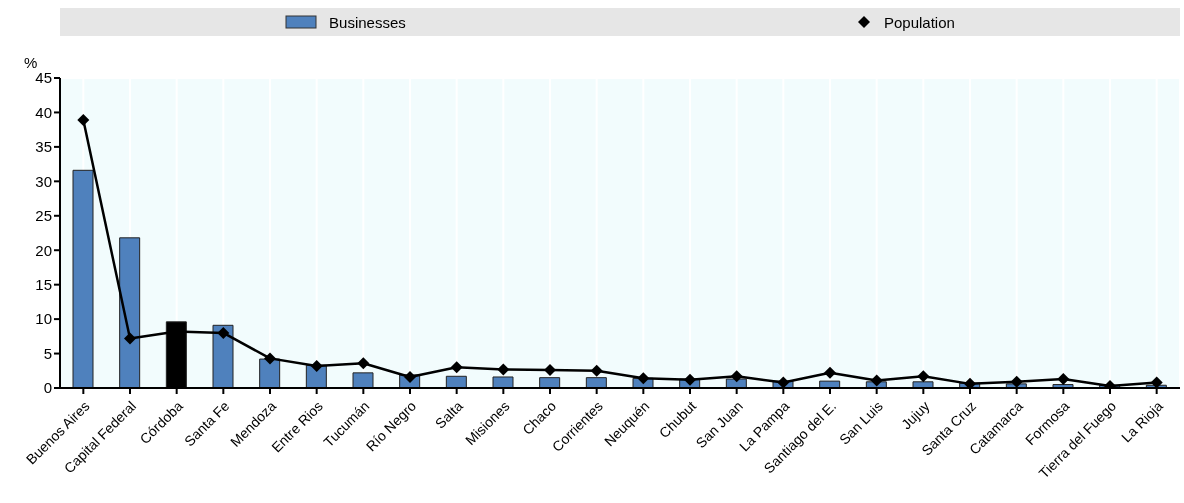 Image resolution: width=1184 pixels, height=503 pixels. I want to click on y-tick-label: 35, so click(43, 147).